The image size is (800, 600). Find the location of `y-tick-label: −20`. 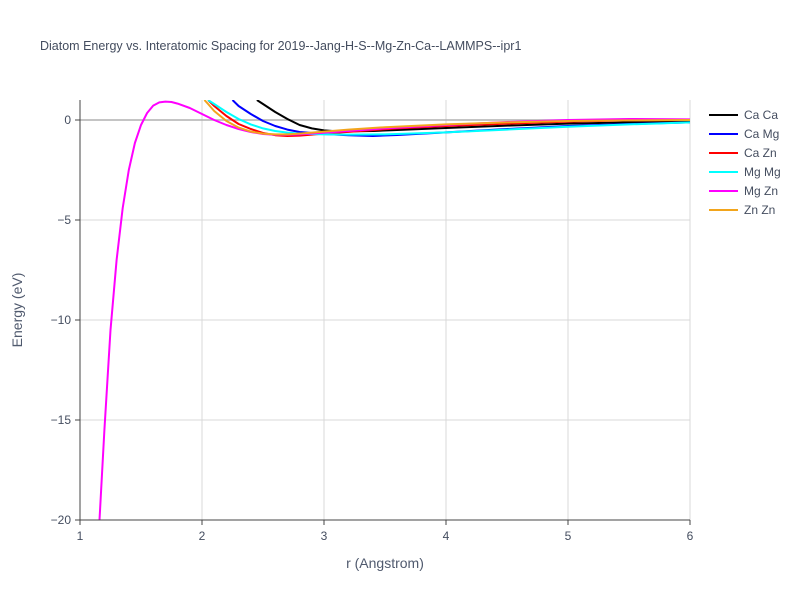

y-tick-label: −20 is located at coordinates (61, 520).